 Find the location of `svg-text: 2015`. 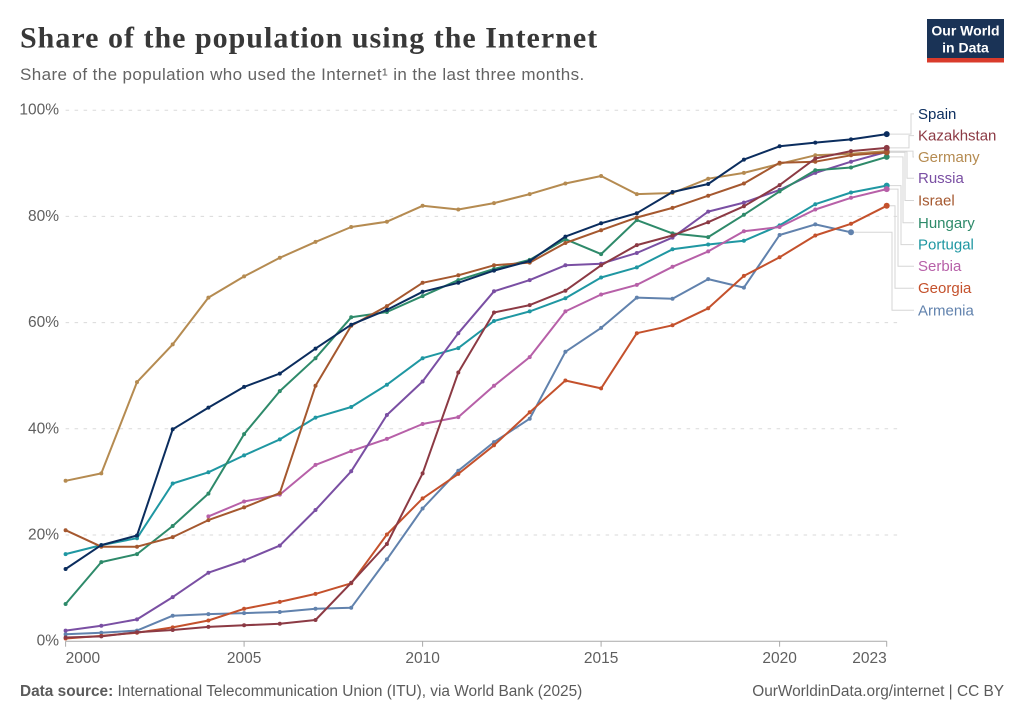

svg-text: 2015 is located at coordinates (601, 658).